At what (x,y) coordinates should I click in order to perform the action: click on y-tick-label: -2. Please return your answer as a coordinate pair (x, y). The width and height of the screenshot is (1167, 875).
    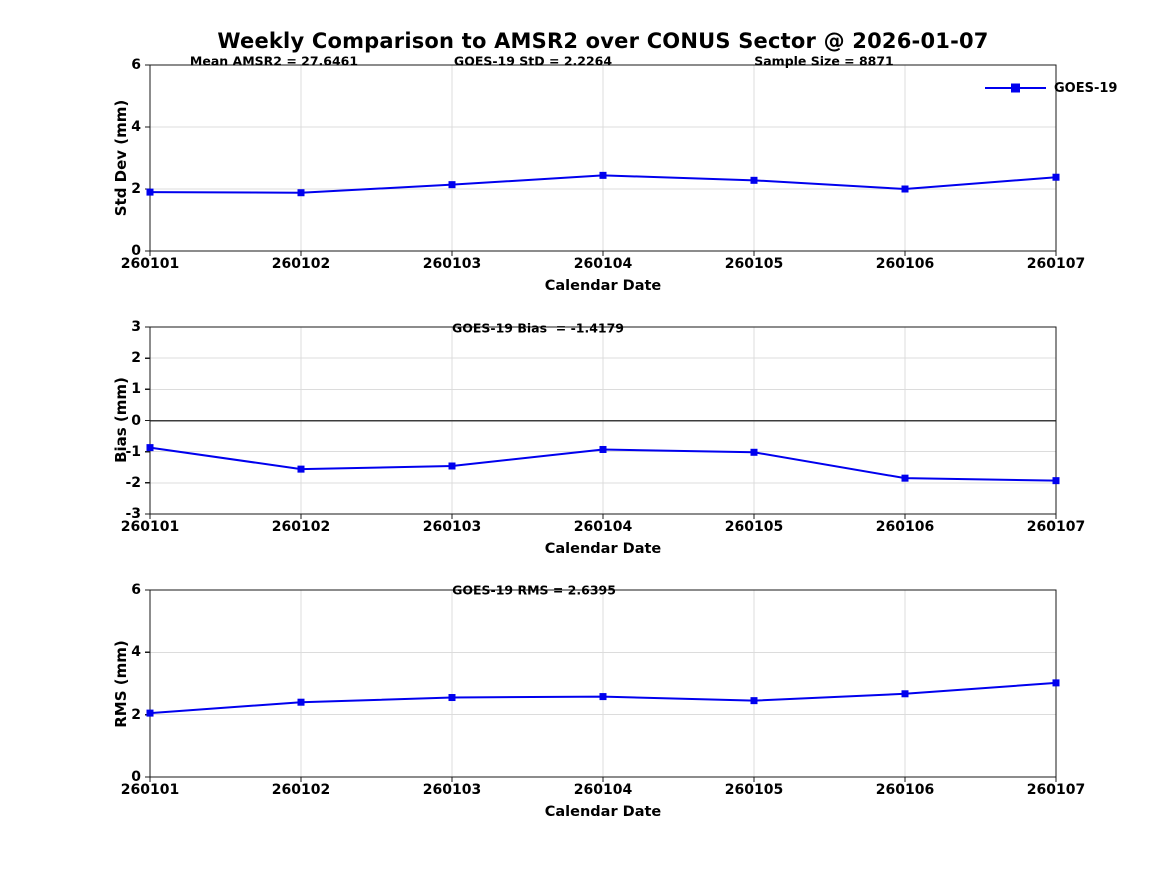
    Looking at the image, I should click on (133, 482).